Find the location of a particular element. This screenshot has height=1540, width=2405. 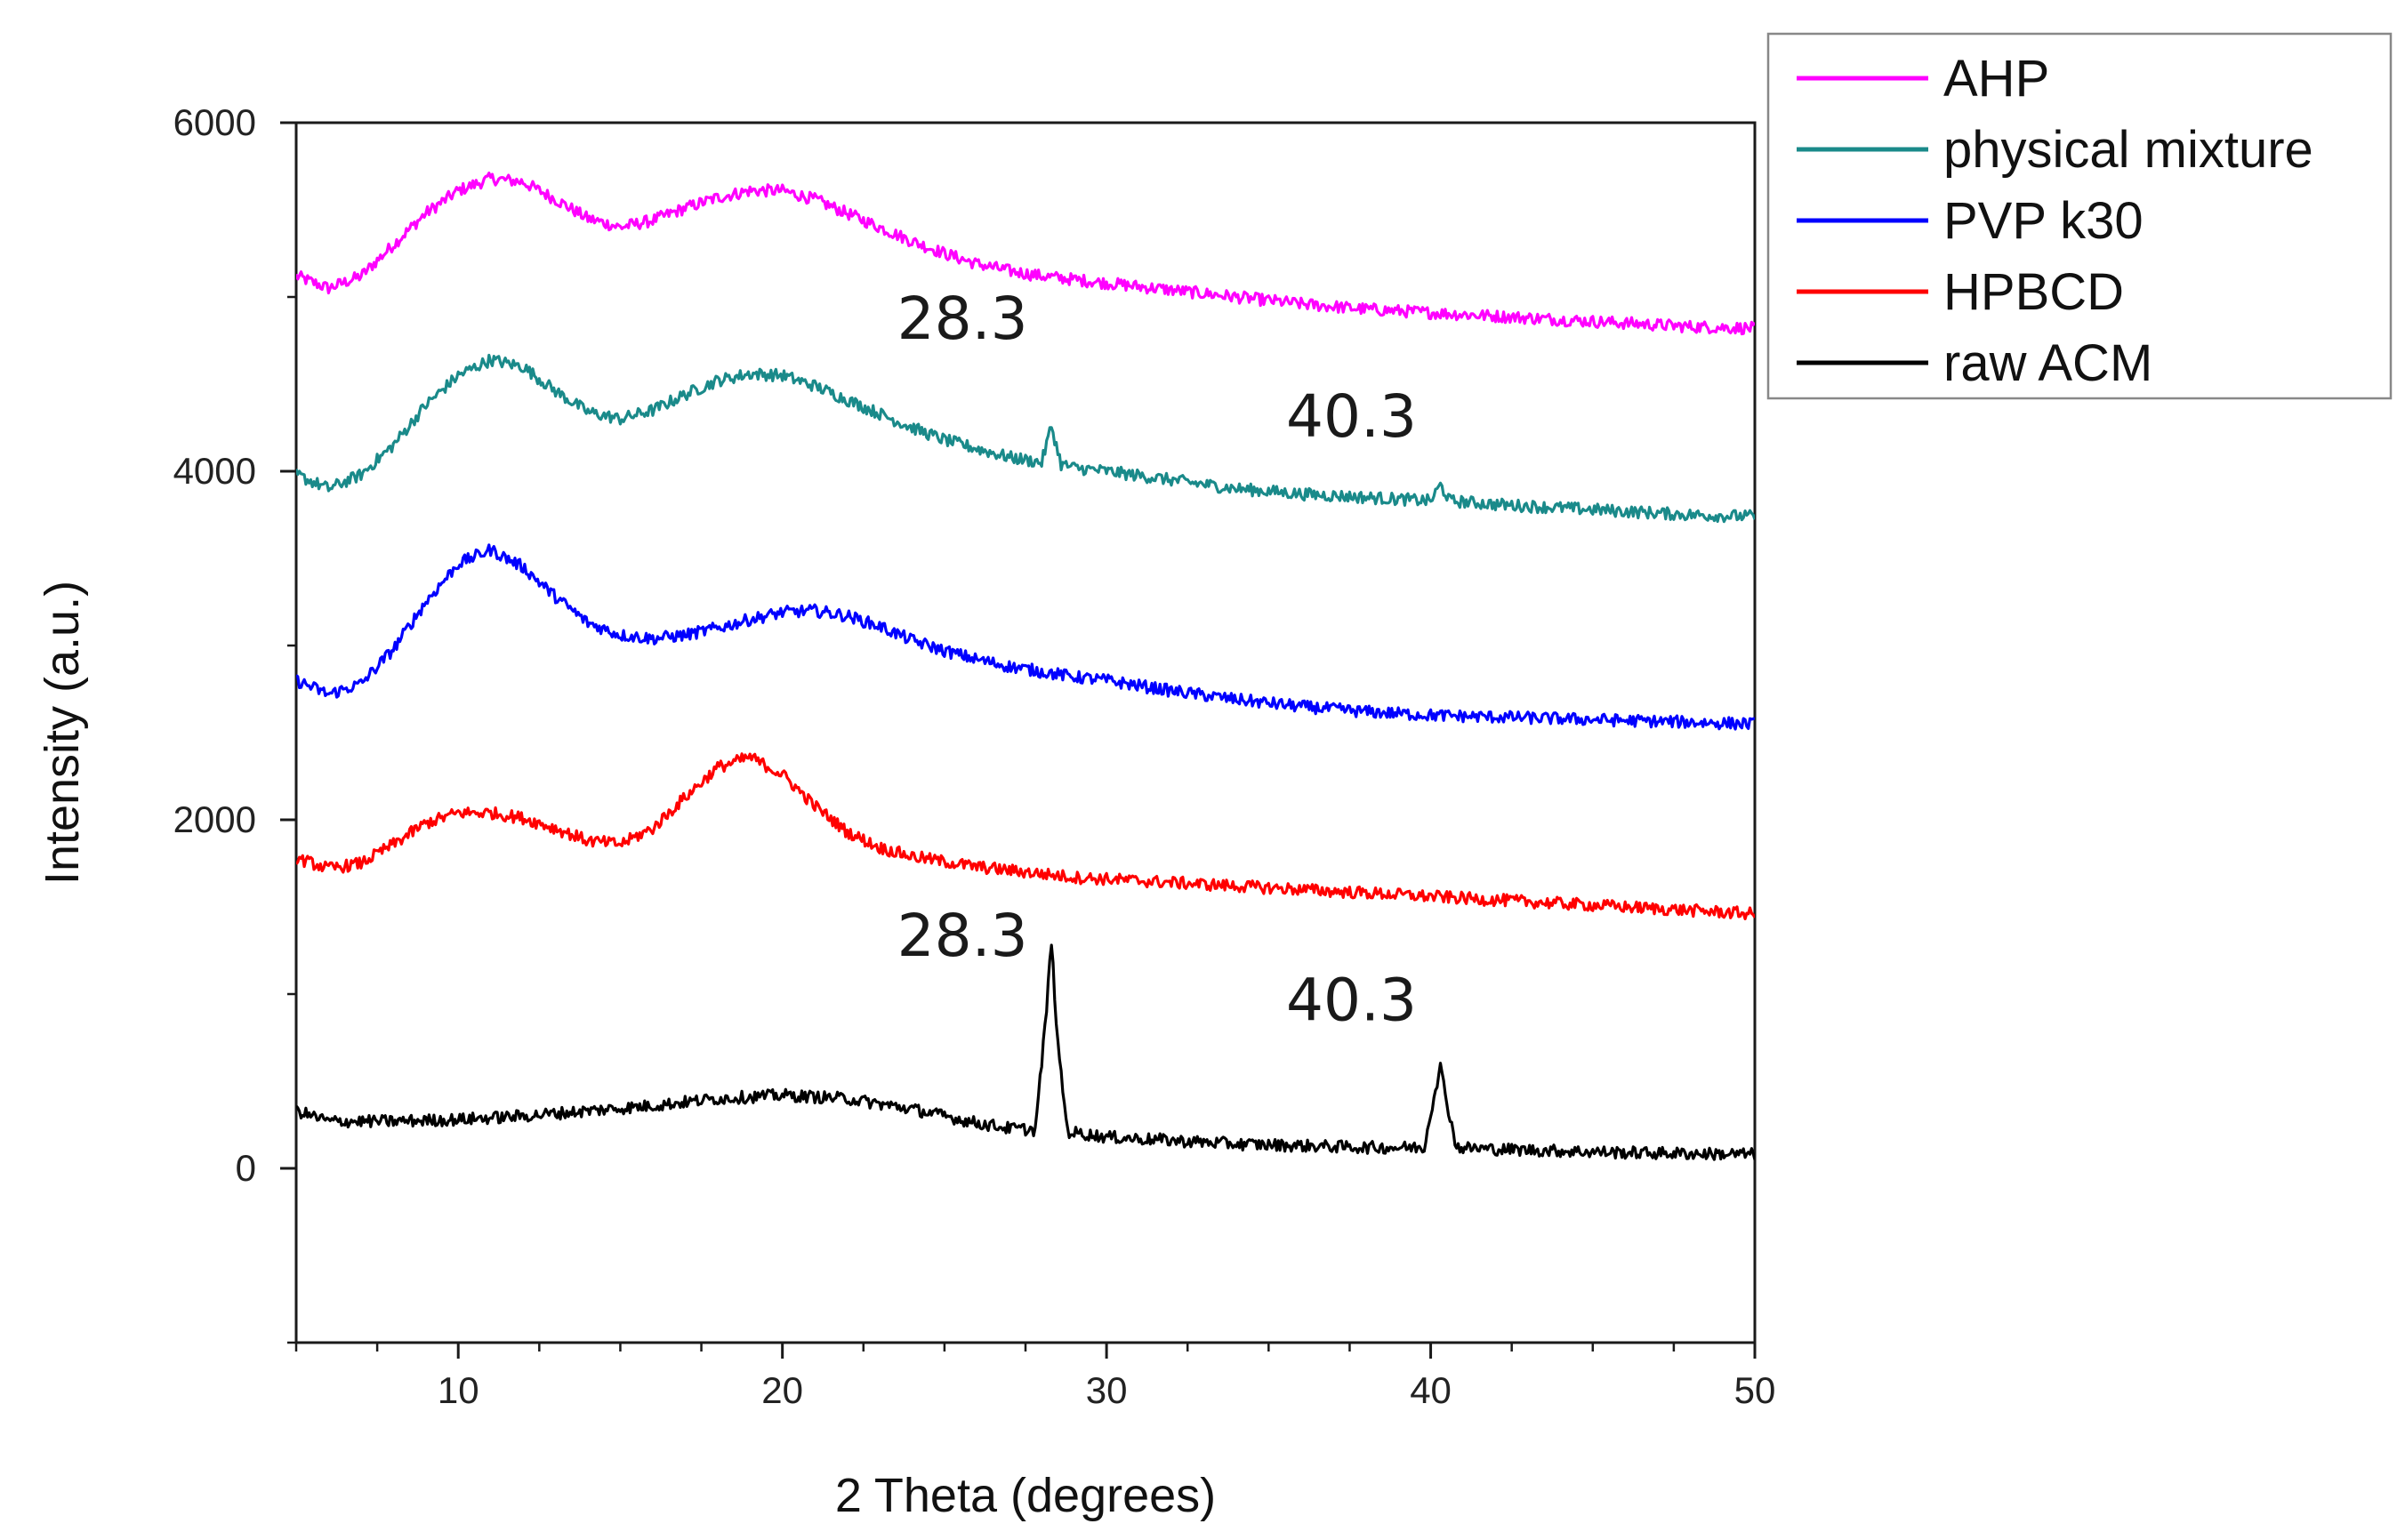

legend: AHP physical mixture PVP k30 HPBCD raw ACM is located at coordinates (2079, 216).